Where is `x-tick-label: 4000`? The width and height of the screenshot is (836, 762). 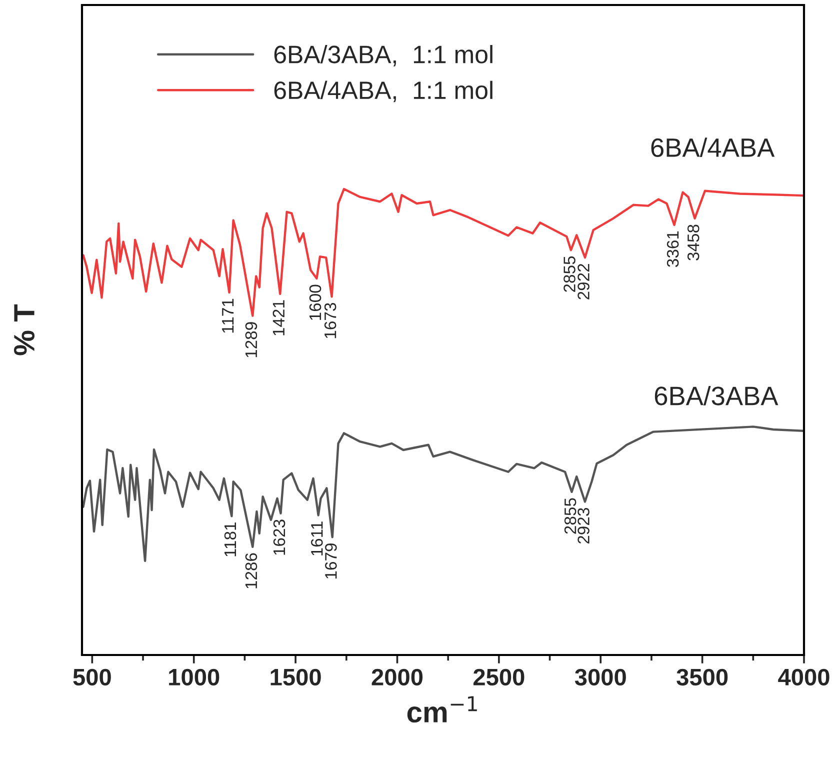
x-tick-label: 4000 is located at coordinates (804, 677).